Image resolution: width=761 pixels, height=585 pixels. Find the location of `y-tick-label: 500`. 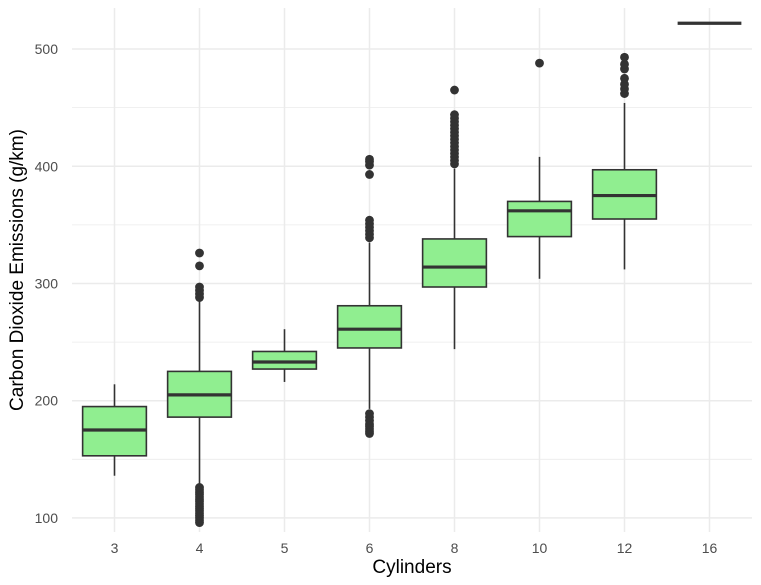

y-tick-label: 500 is located at coordinates (47, 49).